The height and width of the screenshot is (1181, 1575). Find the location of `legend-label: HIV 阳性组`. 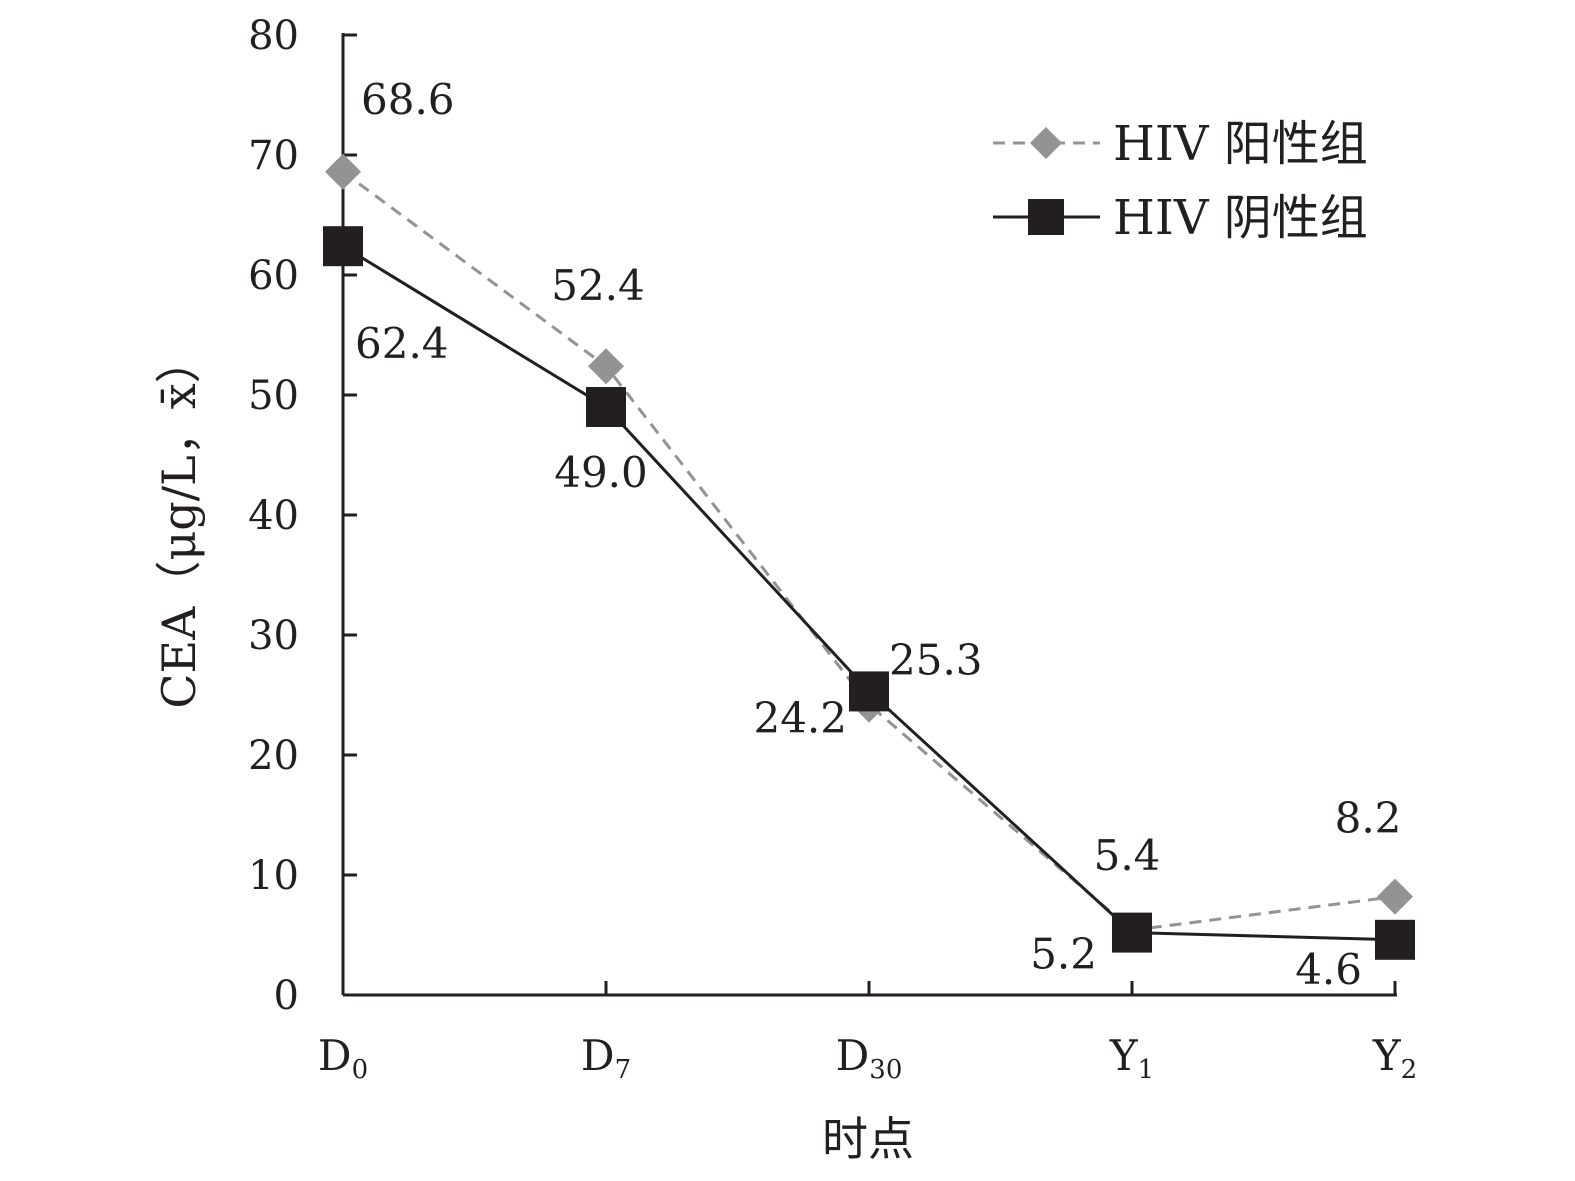

legend-label: HIV 阳性组 is located at coordinates (1240, 144).